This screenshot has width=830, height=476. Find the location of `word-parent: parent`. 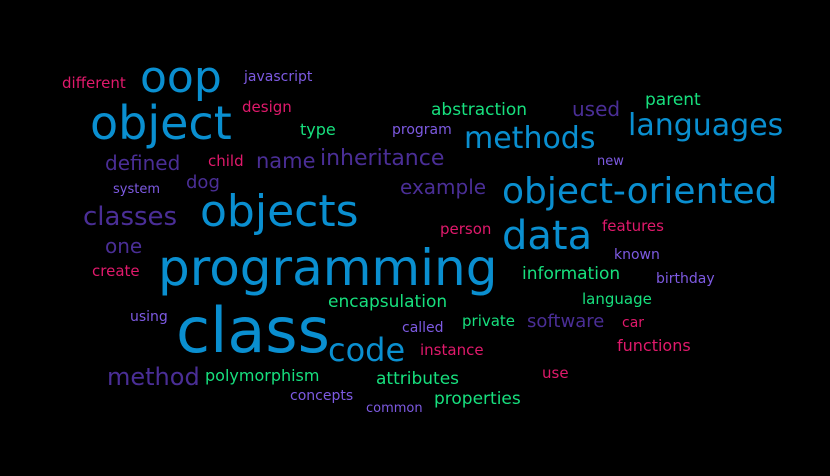

word-parent: parent is located at coordinates (673, 100).